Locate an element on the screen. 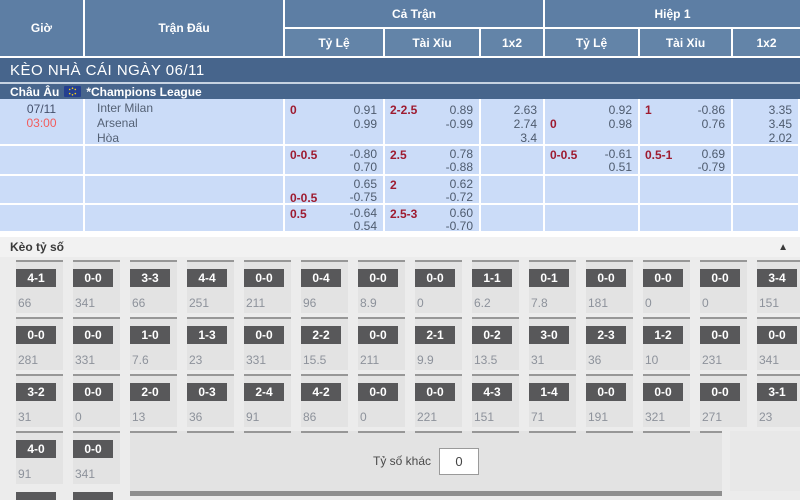 The image size is (800, 500). ft-overunder-odds: 2.5-3 0.60 -0.70 is located at coordinates (433, 219).